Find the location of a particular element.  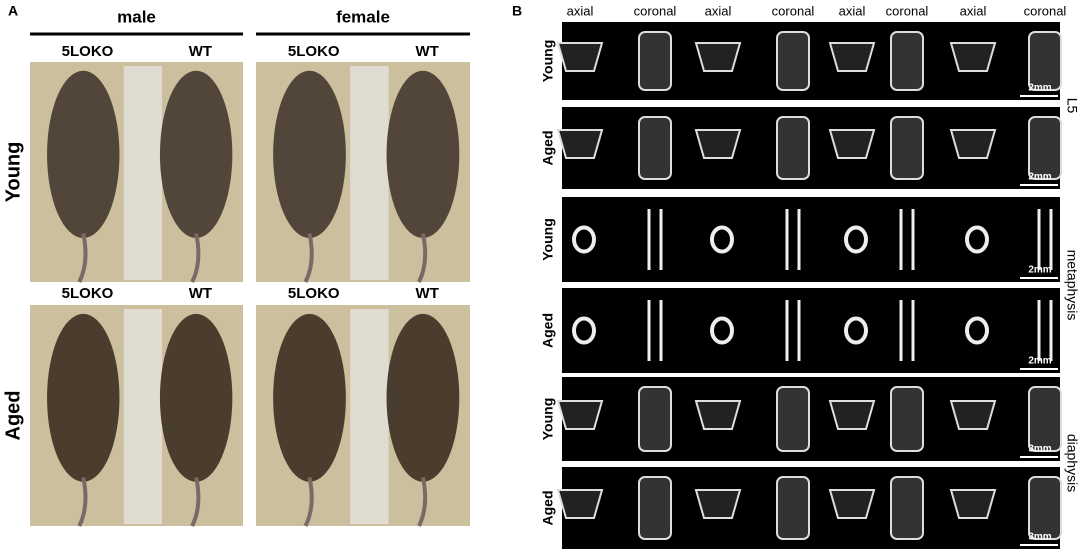

group-title: male is located at coordinates (136, 16).